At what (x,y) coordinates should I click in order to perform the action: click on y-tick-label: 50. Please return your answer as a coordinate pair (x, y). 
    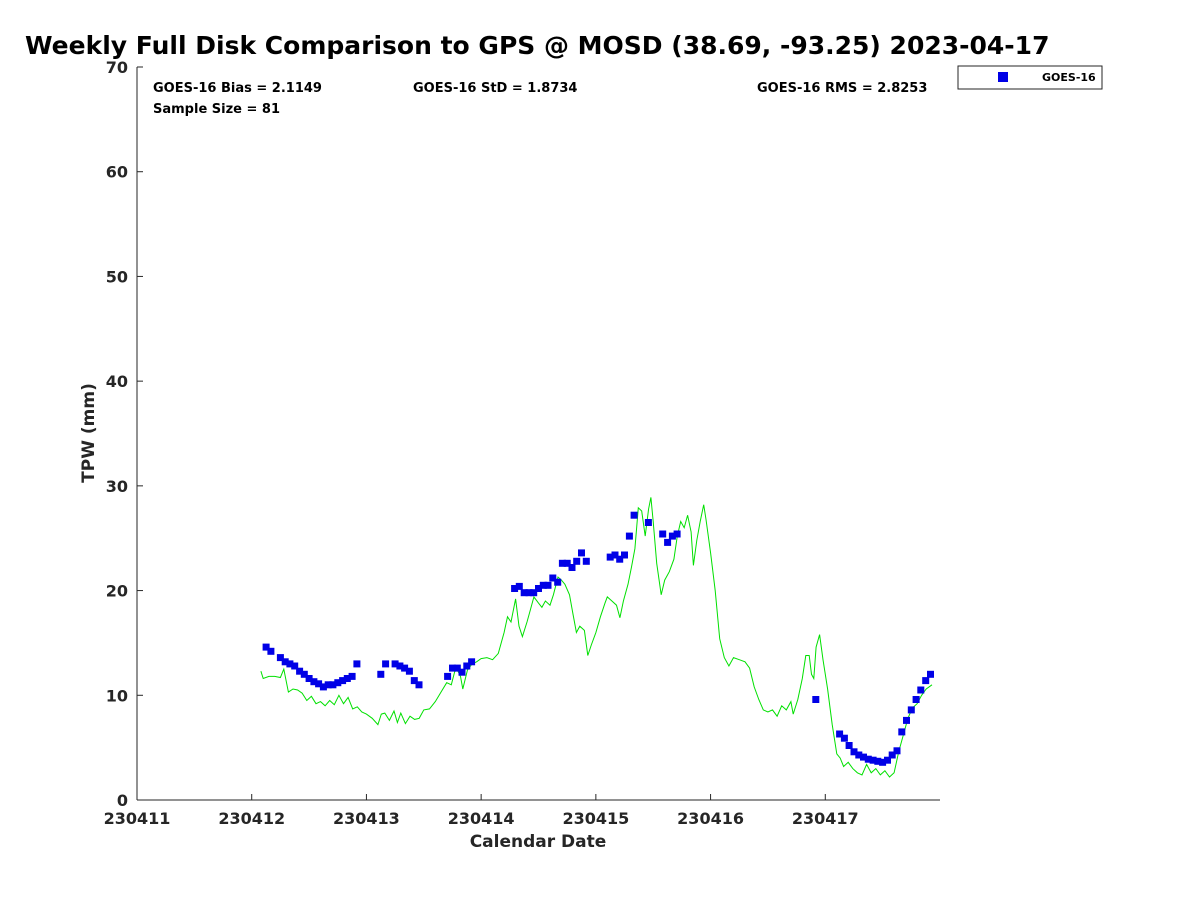
    Looking at the image, I should click on (117, 276).